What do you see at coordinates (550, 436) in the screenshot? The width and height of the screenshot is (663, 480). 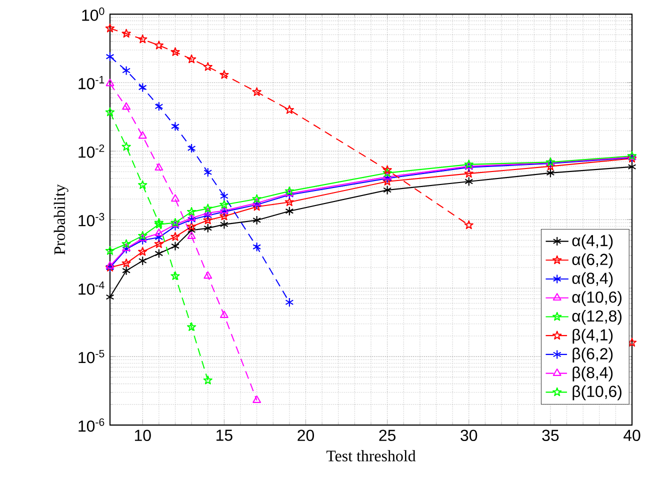 I see `x-tick-label: 35` at bounding box center [550, 436].